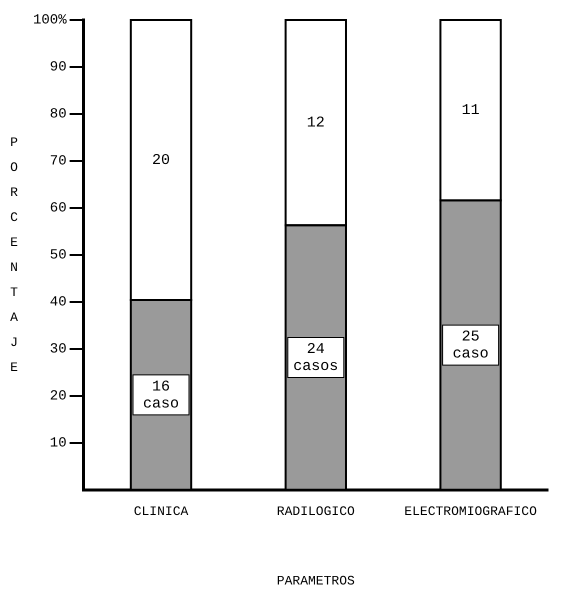 This screenshot has height=603, width=568. I want to click on y-tick-label: 20, so click(58, 396).